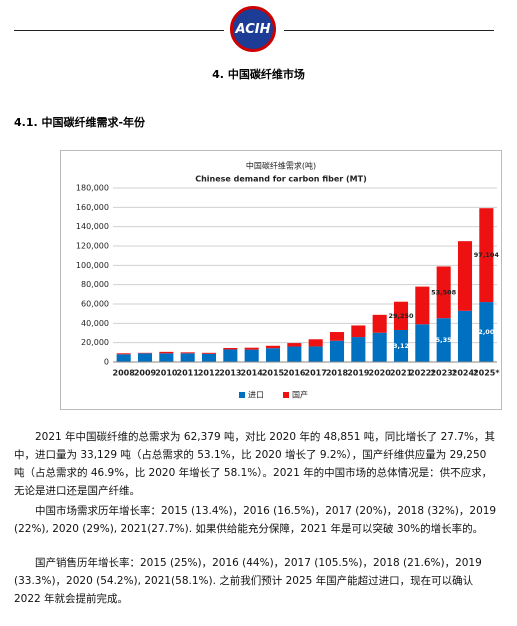 This screenshot has width=517, height=626. What do you see at coordinates (422, 373) in the screenshot?
I see `x-tick-label: 2022*` at bounding box center [422, 373].